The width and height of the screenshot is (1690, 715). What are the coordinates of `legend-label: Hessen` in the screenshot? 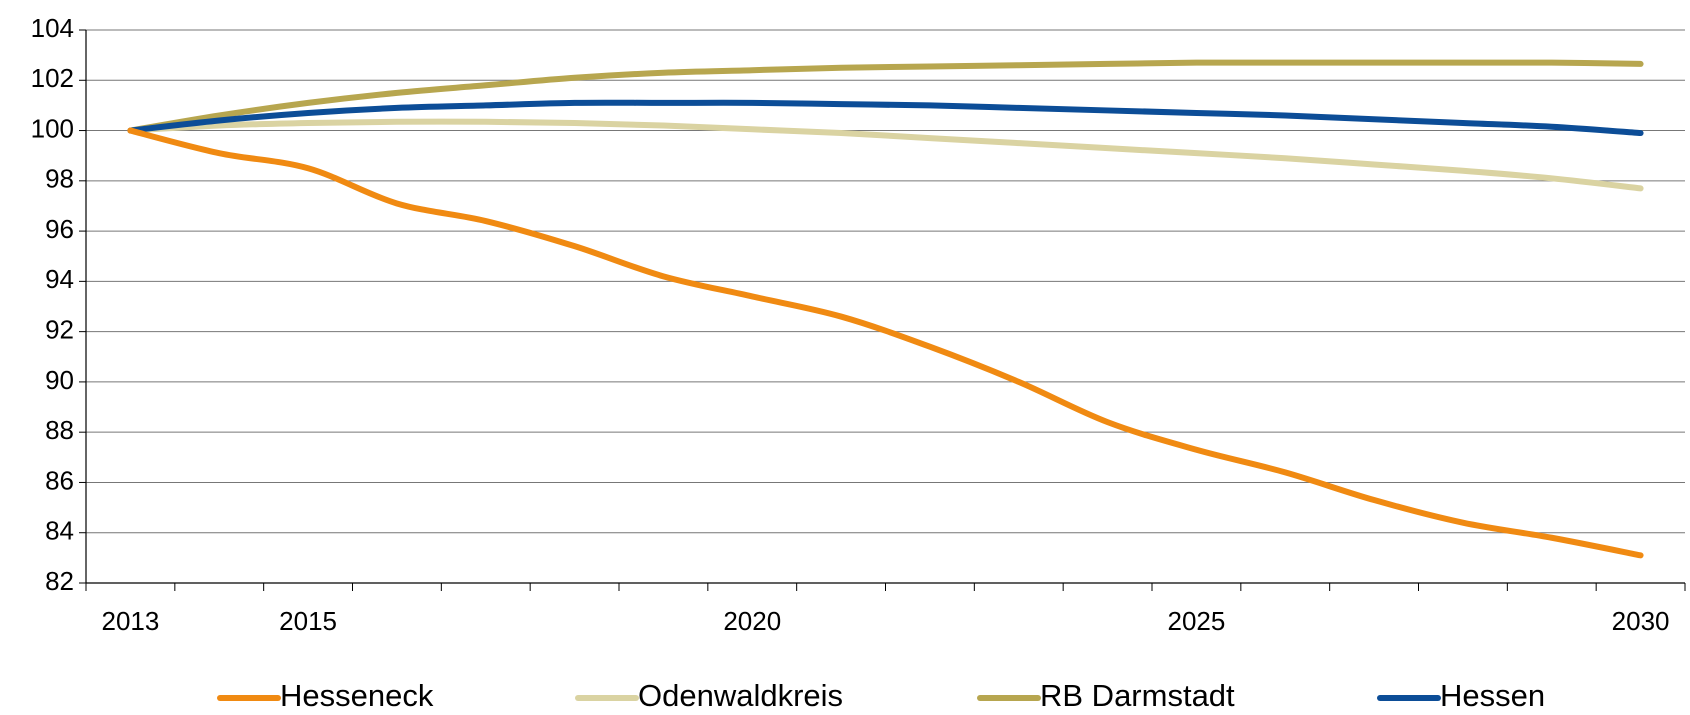 It's located at (1492, 695).